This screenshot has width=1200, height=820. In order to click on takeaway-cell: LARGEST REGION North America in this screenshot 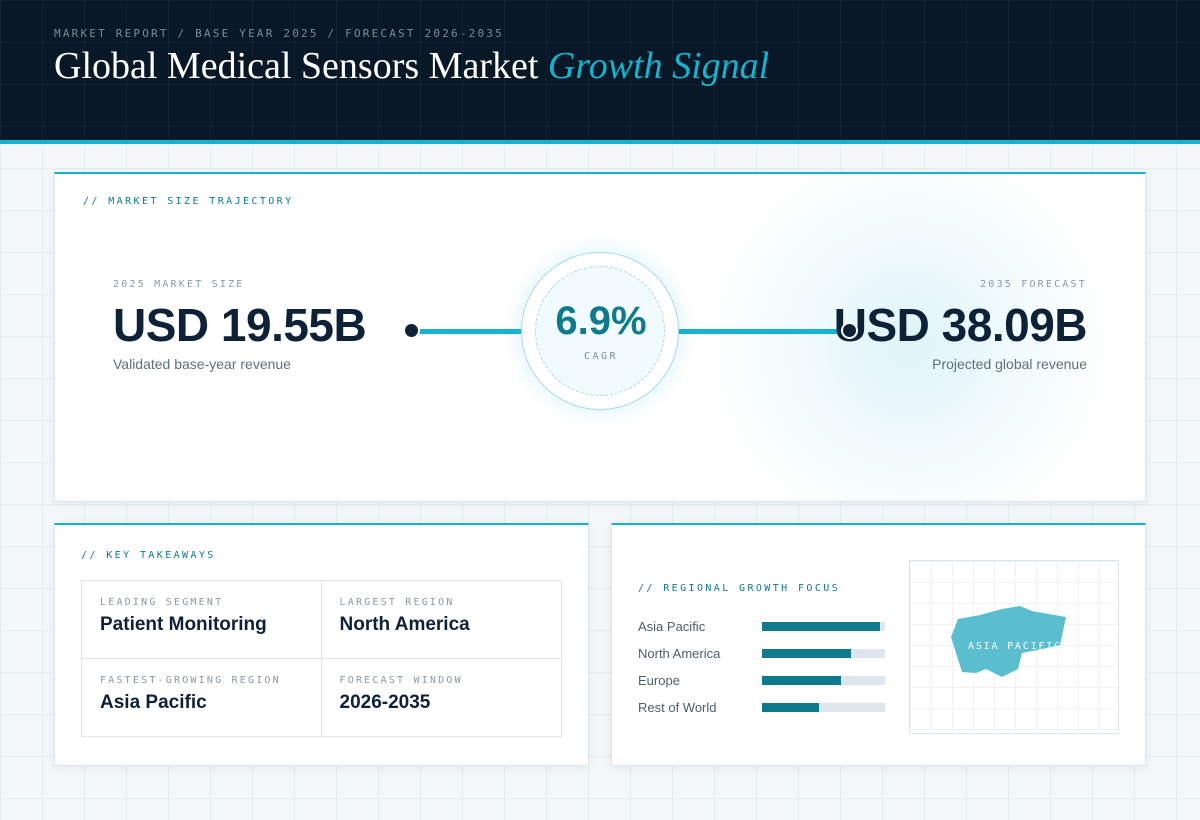, I will do `click(441, 620)`.